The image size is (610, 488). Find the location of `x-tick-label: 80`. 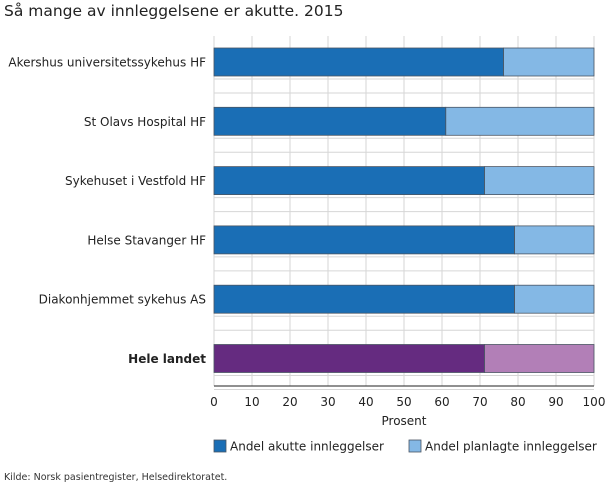

x-tick-label: 80 is located at coordinates (517, 402).